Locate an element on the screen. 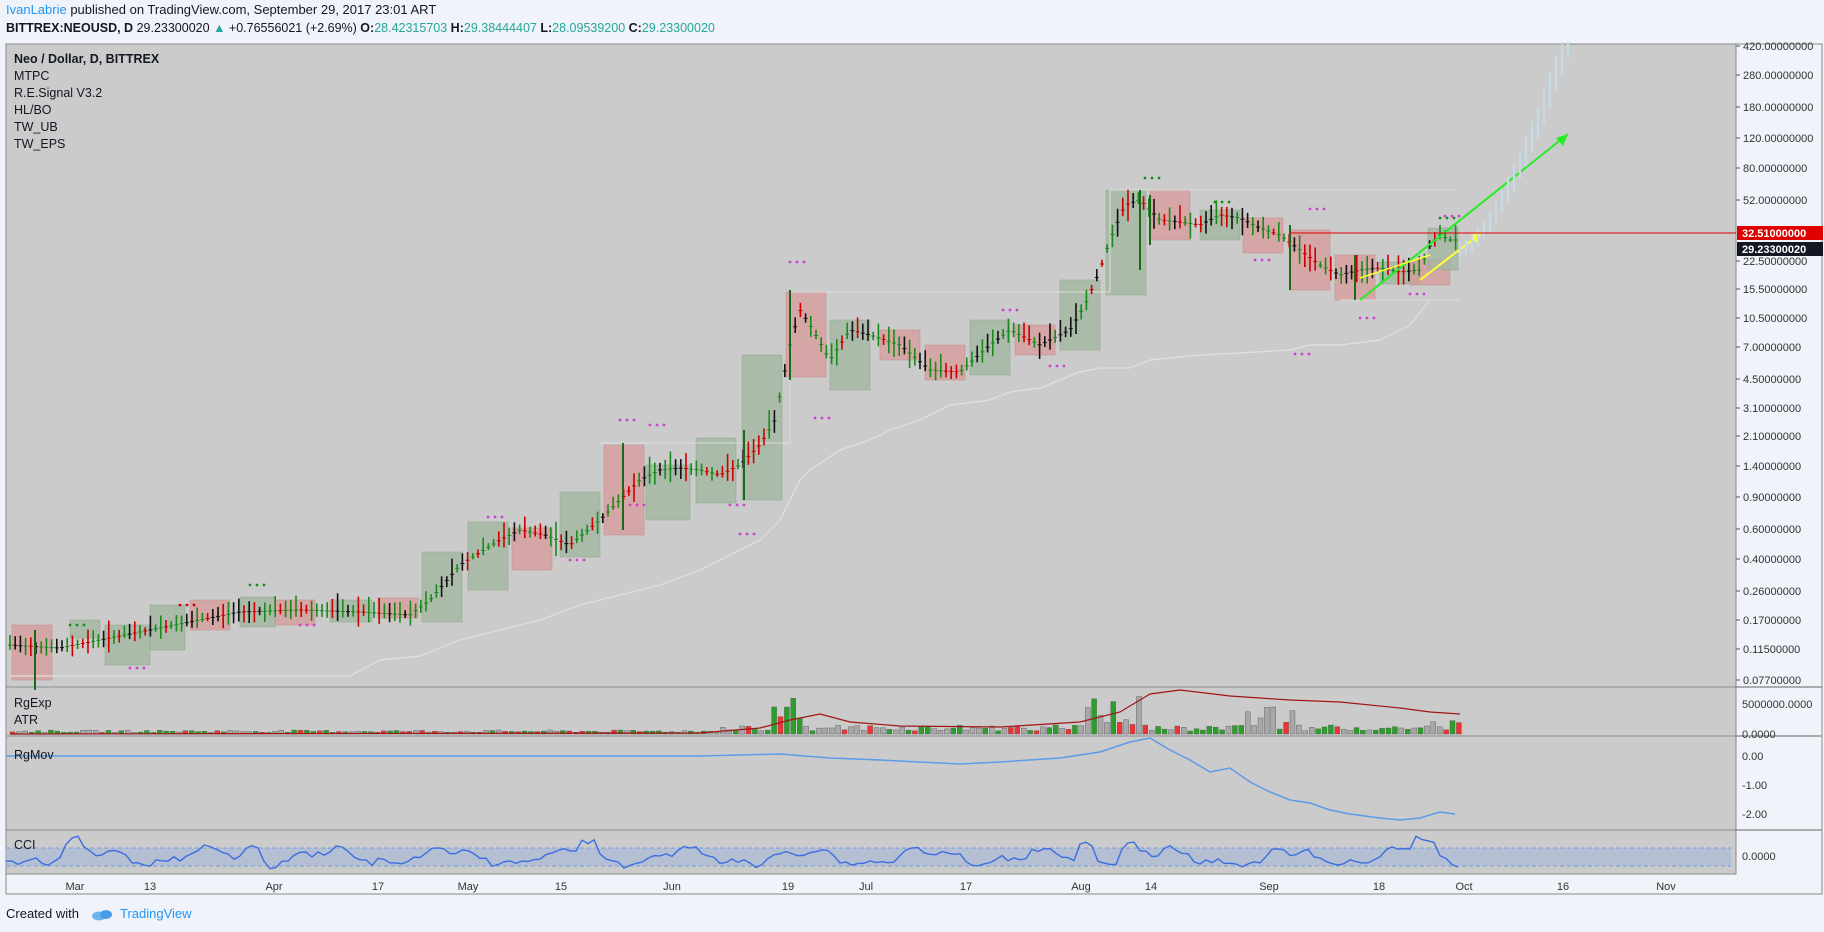 This screenshot has height=932, width=1824. high-value: 29.38444407 is located at coordinates (500, 28).